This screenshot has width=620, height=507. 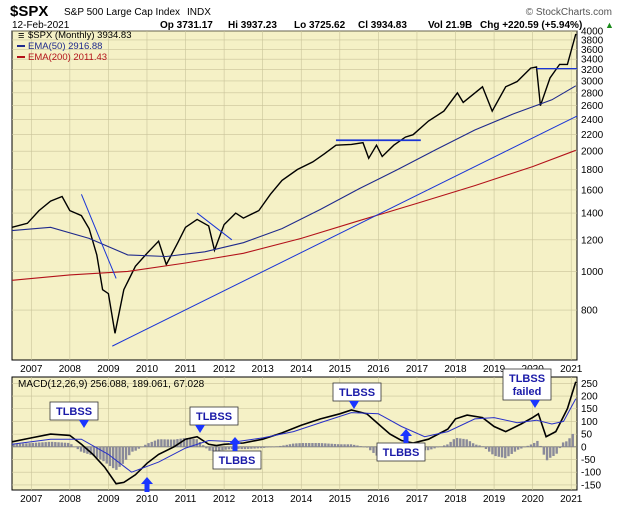 I want to click on price-tick-label: 4000, so click(x=592, y=32).